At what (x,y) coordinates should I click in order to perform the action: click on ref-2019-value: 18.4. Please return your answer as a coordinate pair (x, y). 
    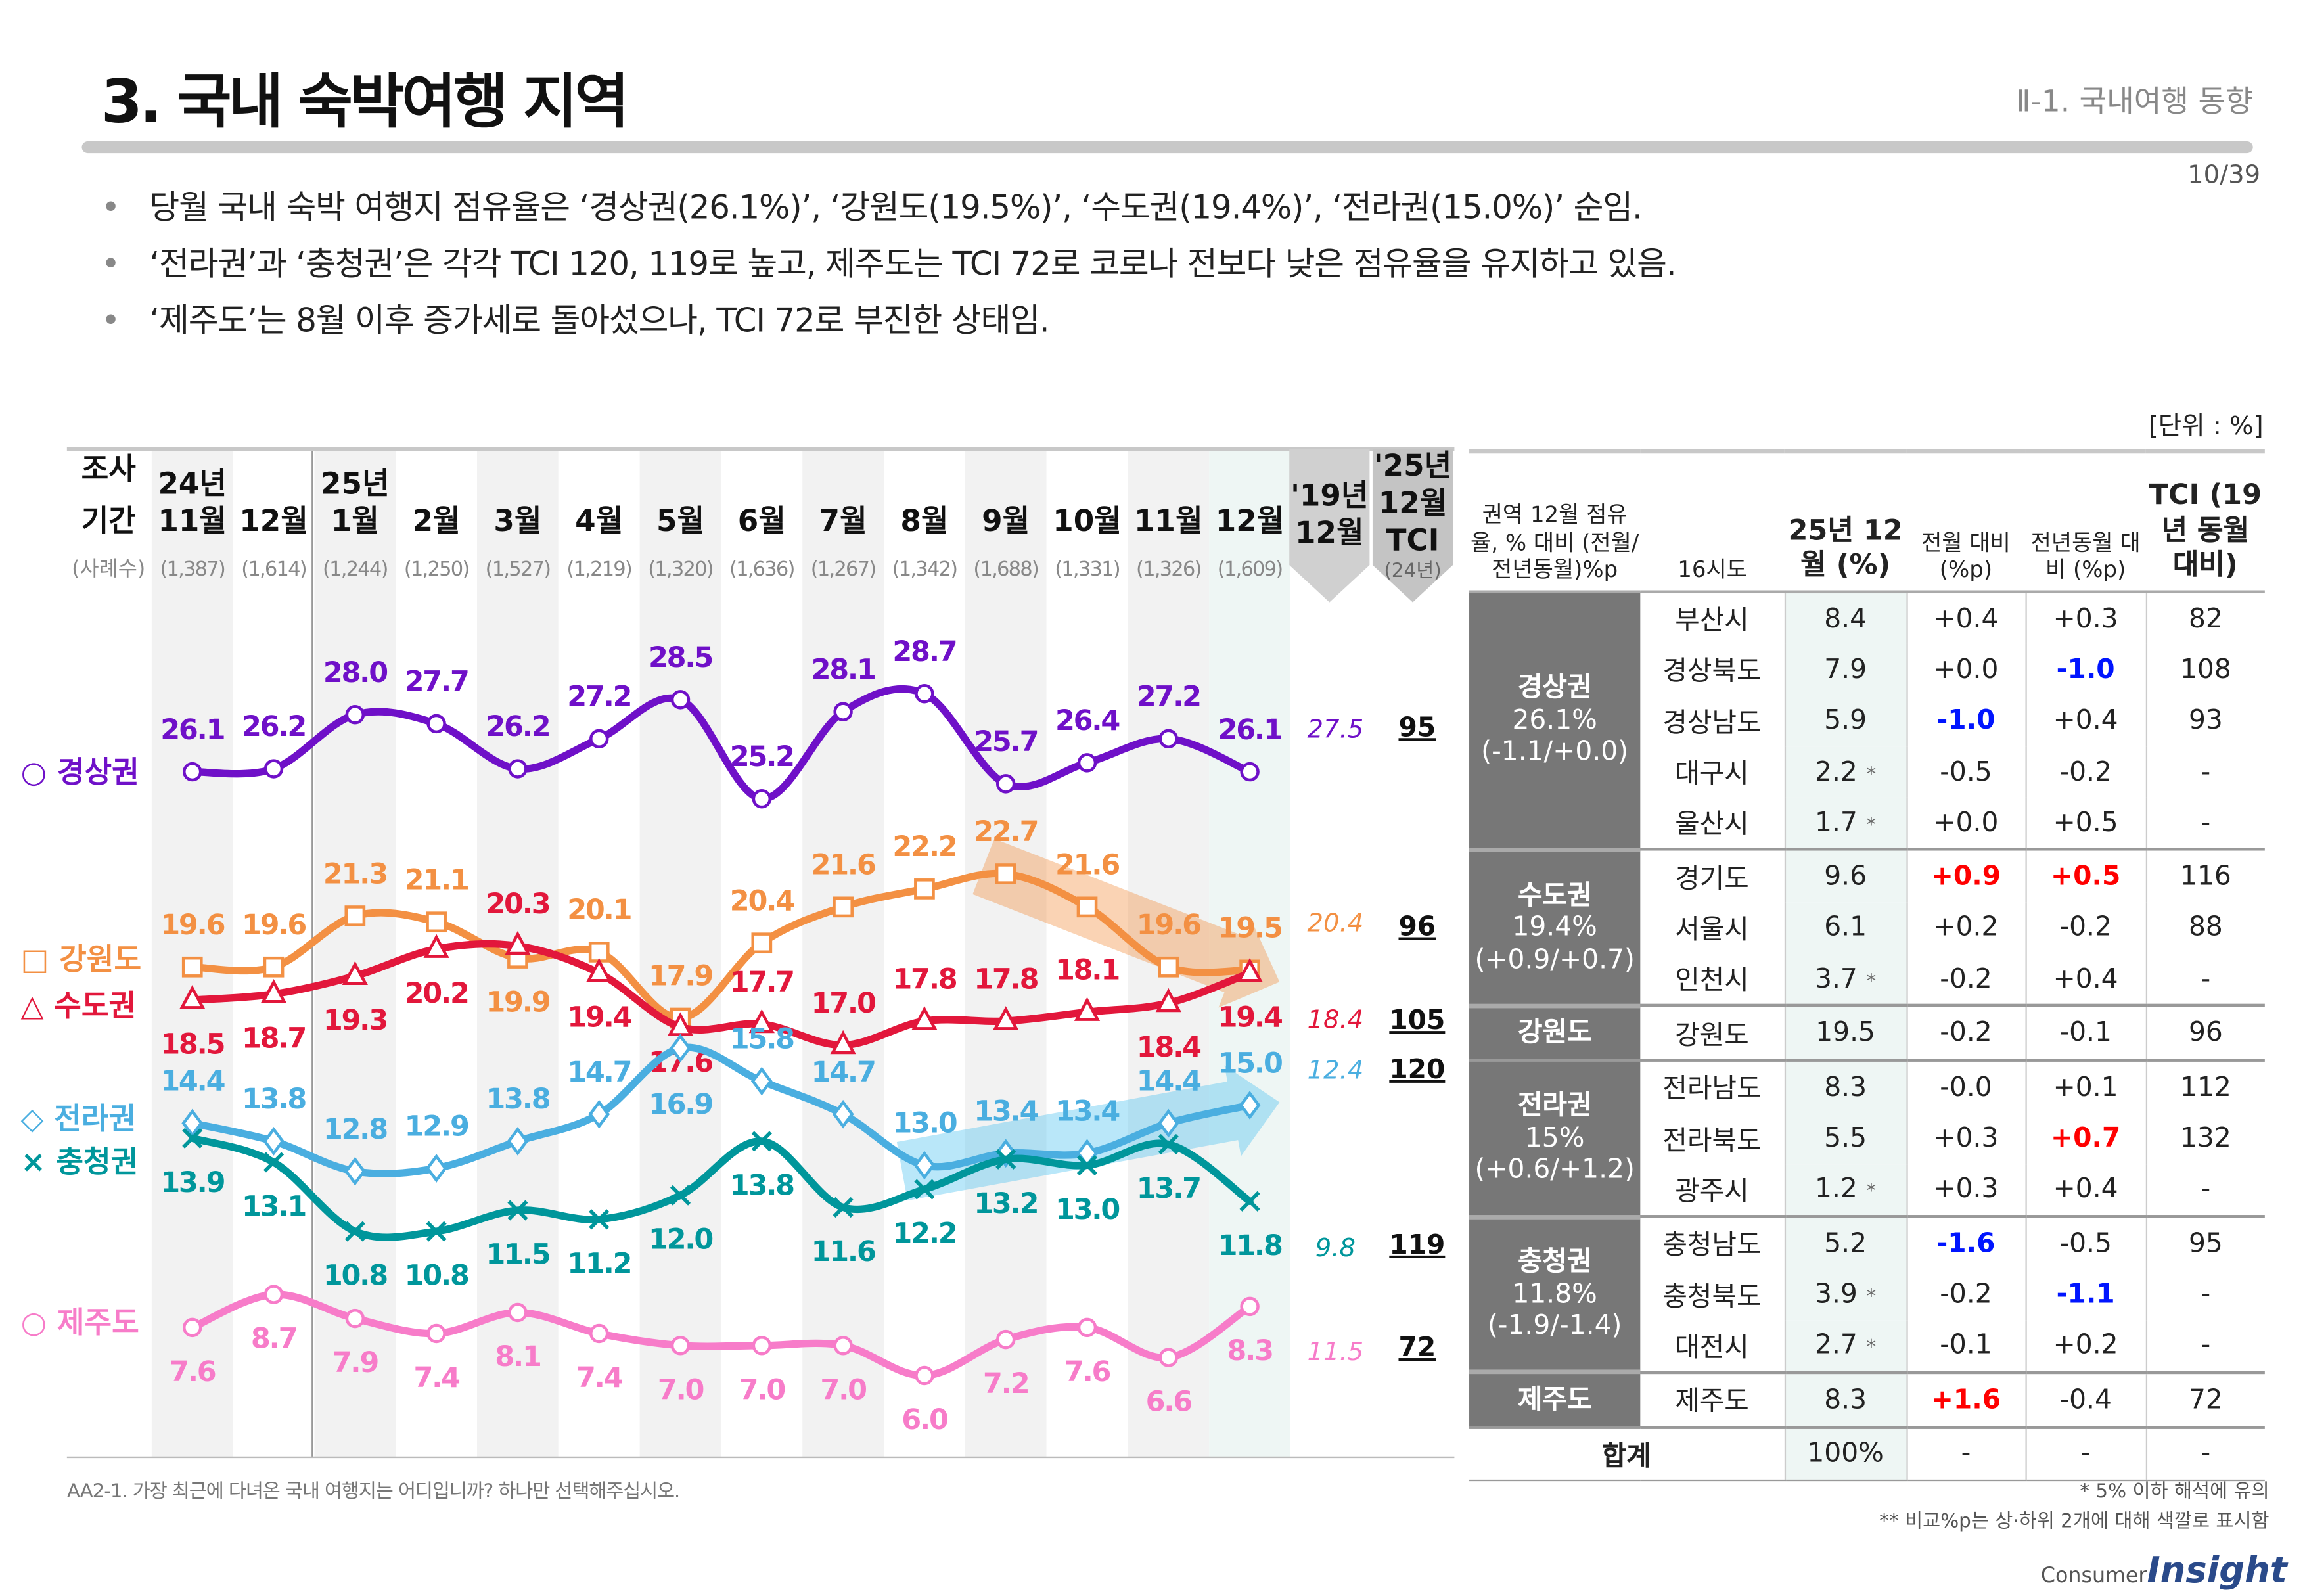
    Looking at the image, I should click on (1336, 1020).